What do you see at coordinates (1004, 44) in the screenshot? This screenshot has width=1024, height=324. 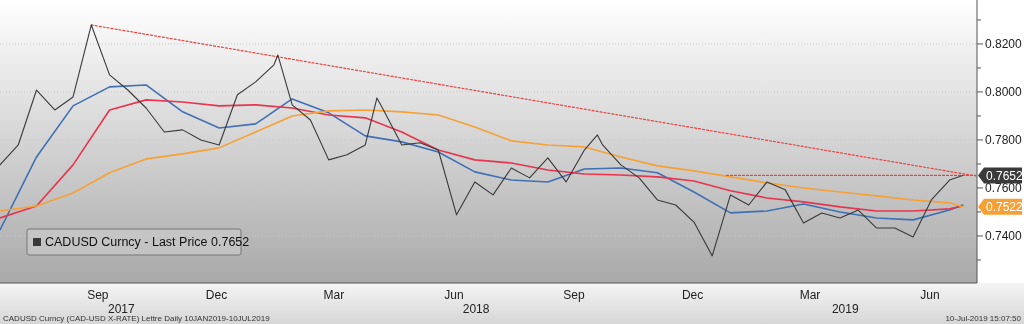 I see `y-tick-label: 0.8200` at bounding box center [1004, 44].